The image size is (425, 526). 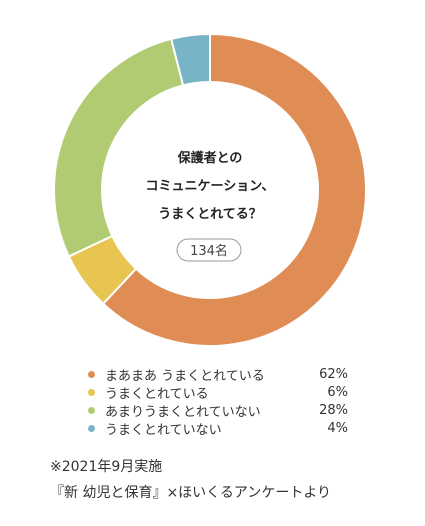 What do you see at coordinates (183, 412) in the screenshot?
I see `legend-label: あまりうまくとれていない` at bounding box center [183, 412].